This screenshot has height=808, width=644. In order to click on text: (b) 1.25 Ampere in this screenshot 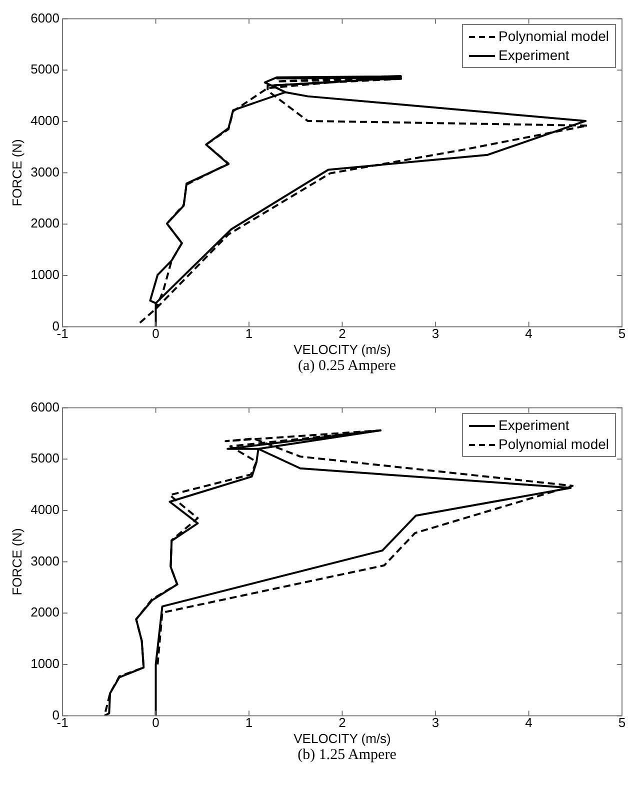, I will do `click(347, 755)`.